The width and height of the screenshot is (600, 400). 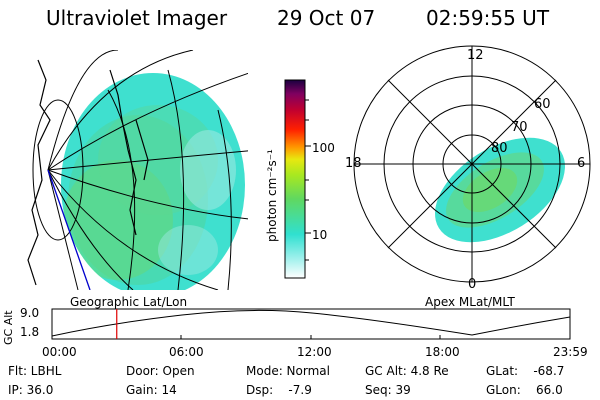 I want to click on observation-time: 02:59:55 UT, so click(x=488, y=18).